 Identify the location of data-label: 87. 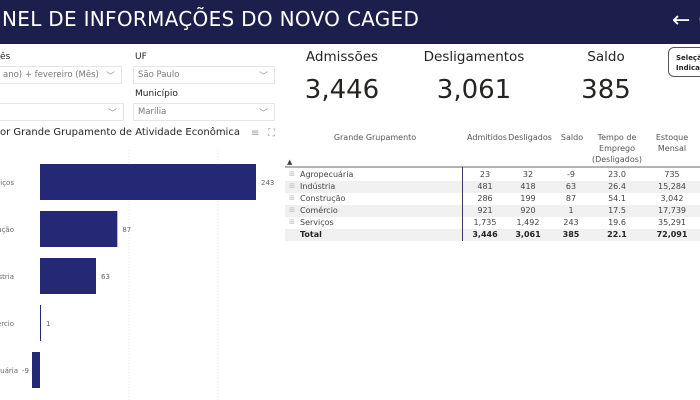
(126, 230).